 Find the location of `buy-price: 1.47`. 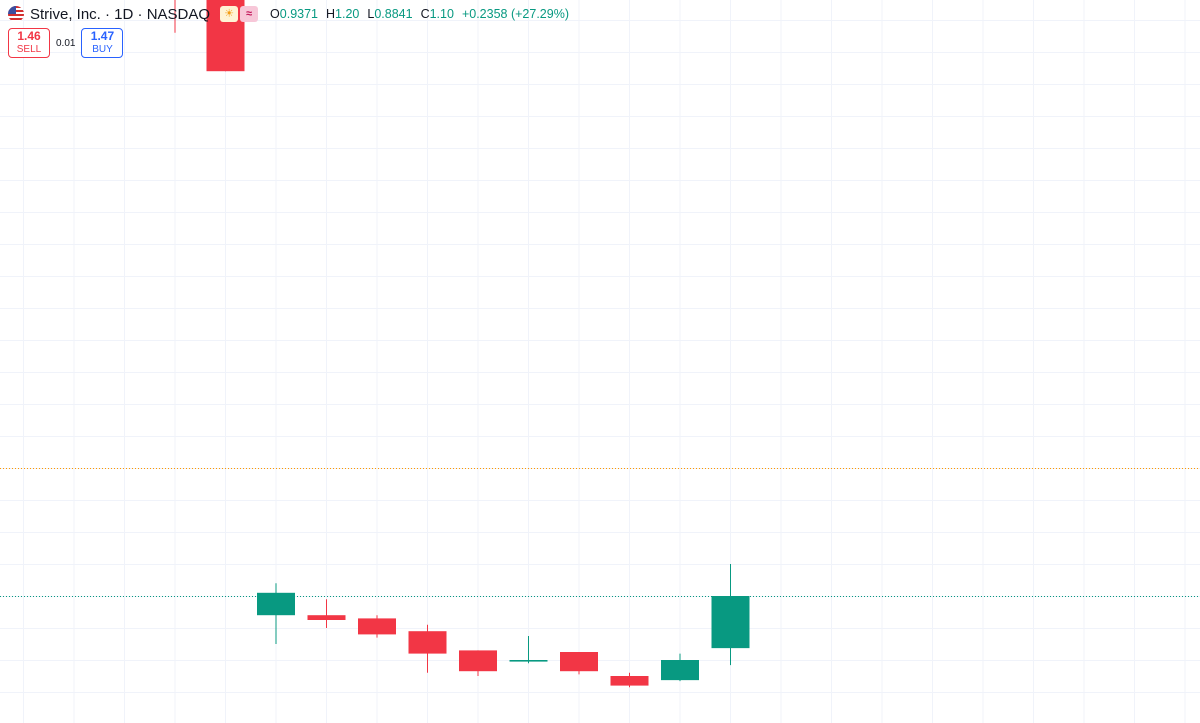

buy-price: 1.47 is located at coordinates (102, 36).